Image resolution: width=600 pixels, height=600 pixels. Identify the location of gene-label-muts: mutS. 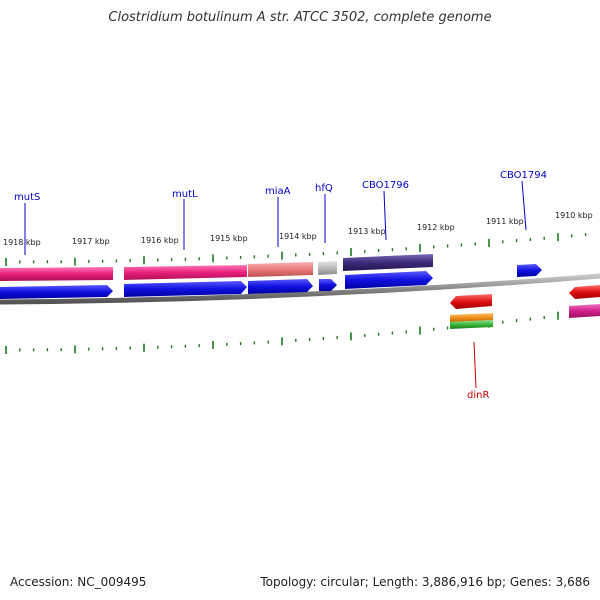
(27, 197).